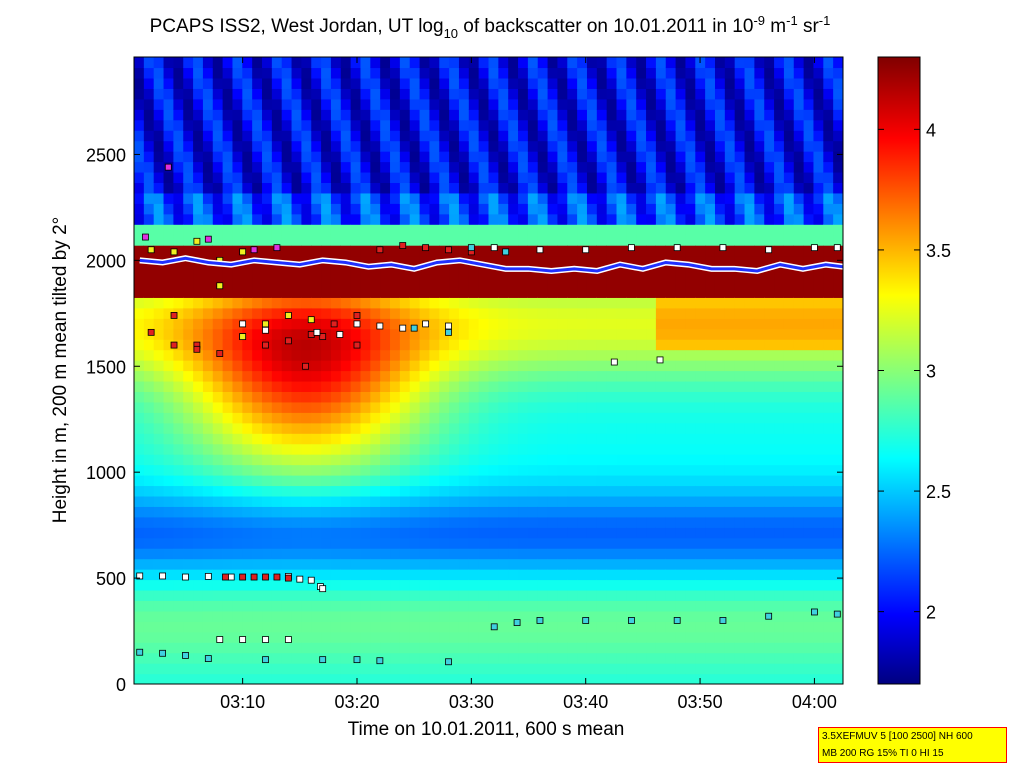  I want to click on colorbar-tick-label: 4, so click(931, 130).